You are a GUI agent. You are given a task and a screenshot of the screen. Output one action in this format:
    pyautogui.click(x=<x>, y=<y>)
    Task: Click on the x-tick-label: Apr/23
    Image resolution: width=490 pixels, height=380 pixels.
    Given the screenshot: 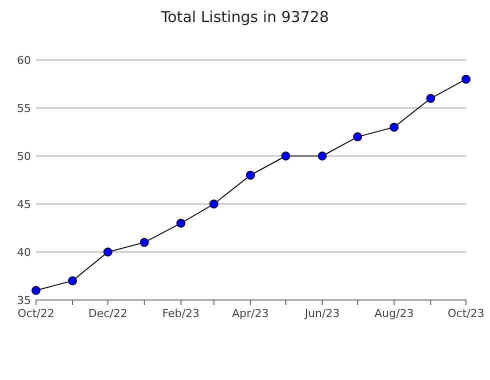 What is the action you would take?
    pyautogui.click(x=250, y=313)
    